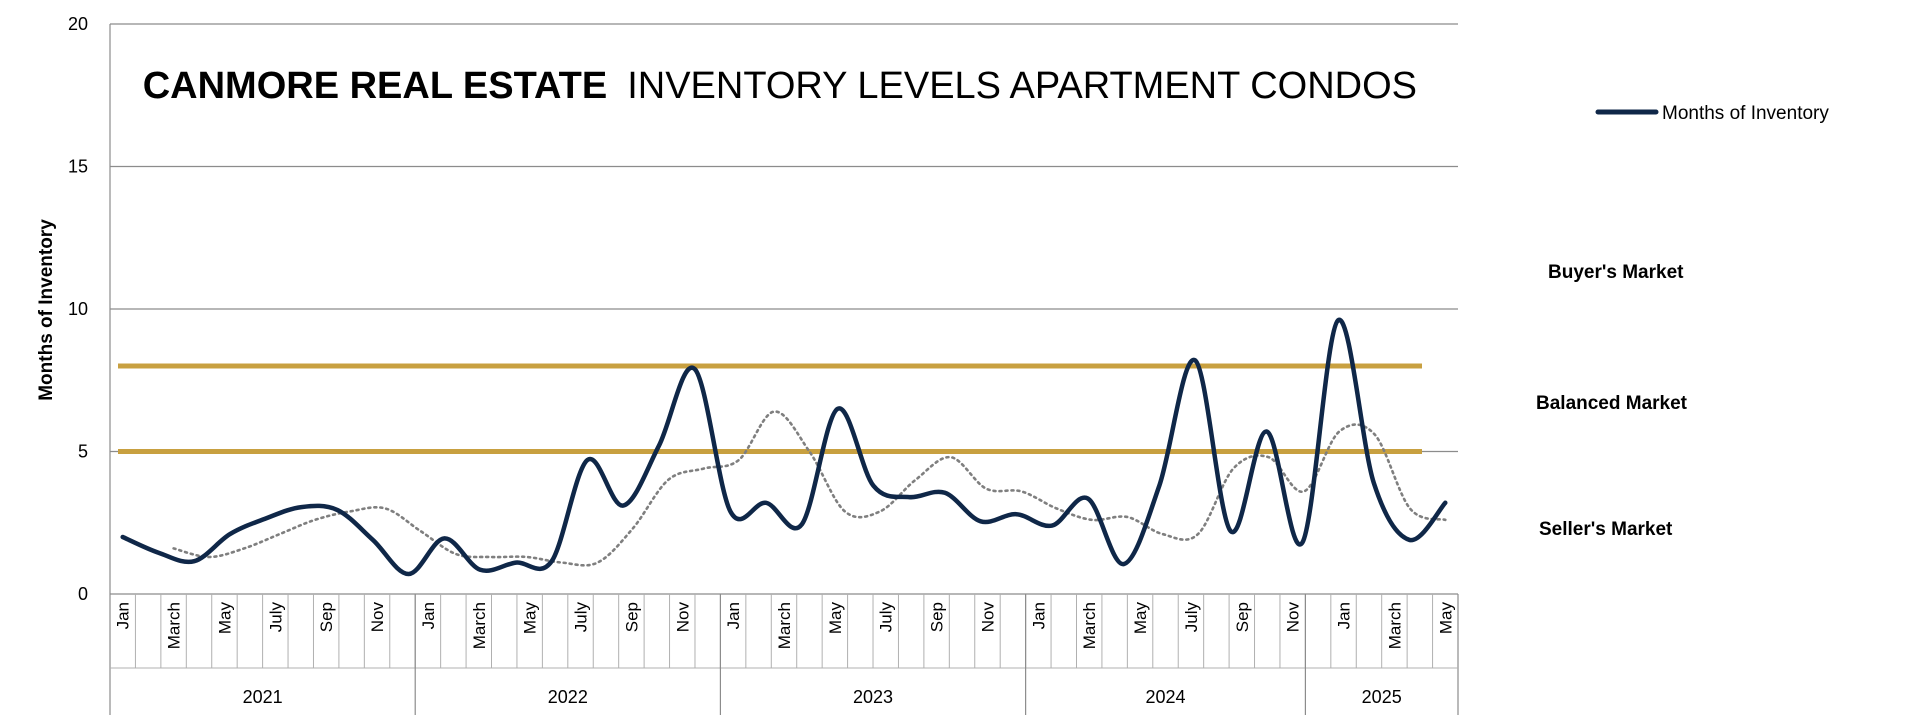  Describe the element at coordinates (375, 86) in the screenshot. I see `chart-title-bold: CANMORE REAL ESTATE` at that location.